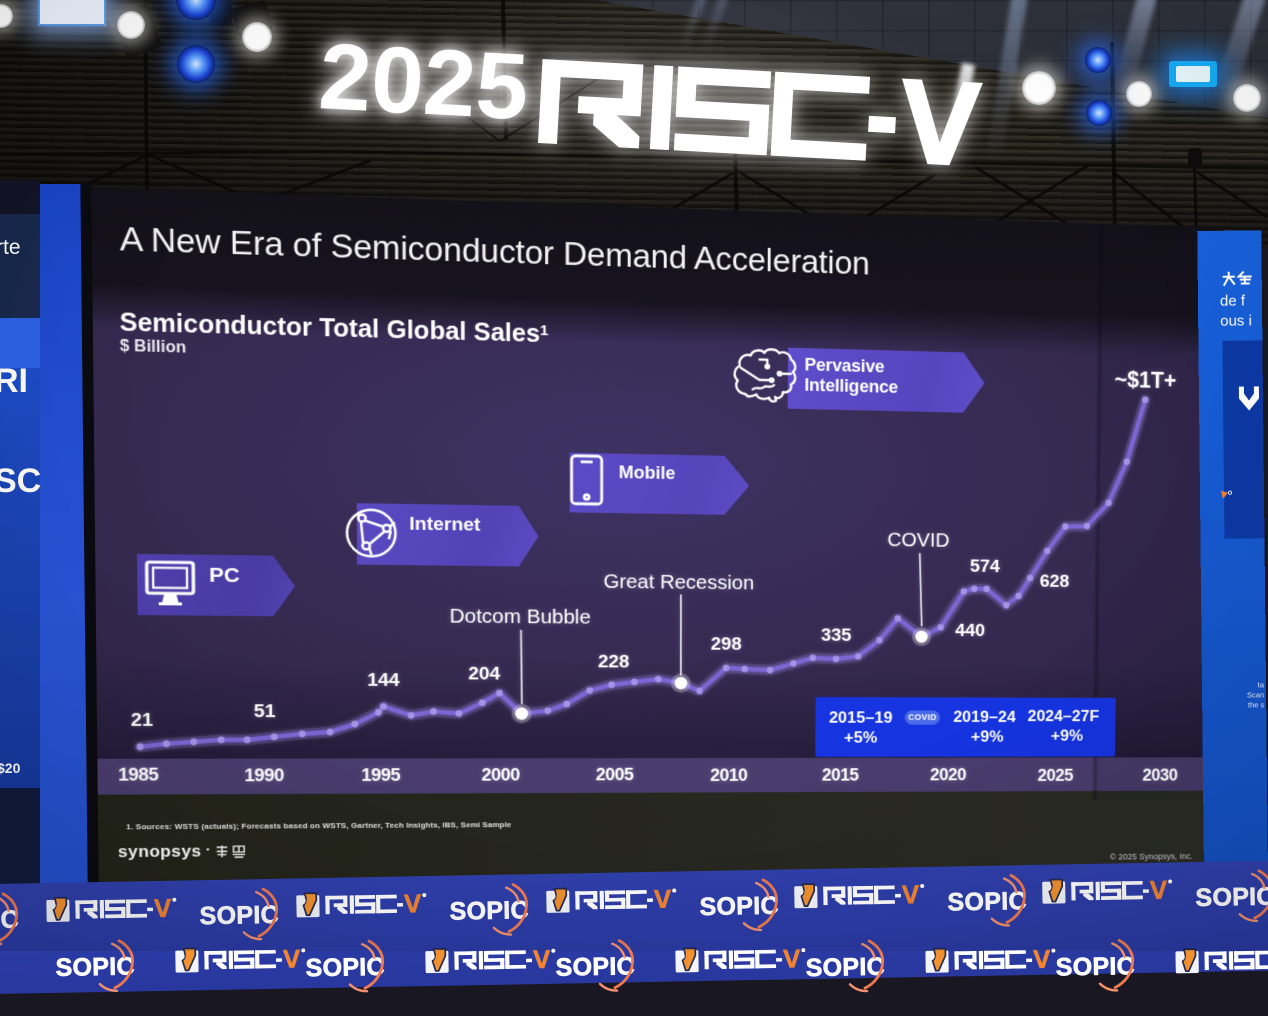  Describe the element at coordinates (985, 566) in the screenshot. I see `svg-text: 574` at that location.